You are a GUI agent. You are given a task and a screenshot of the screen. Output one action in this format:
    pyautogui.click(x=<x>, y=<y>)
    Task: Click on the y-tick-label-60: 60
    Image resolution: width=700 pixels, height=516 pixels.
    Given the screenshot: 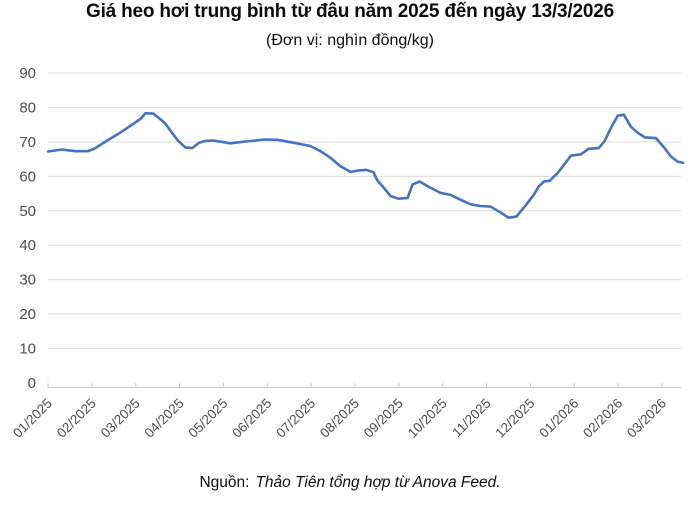 What is the action you would take?
    pyautogui.click(x=27, y=176)
    